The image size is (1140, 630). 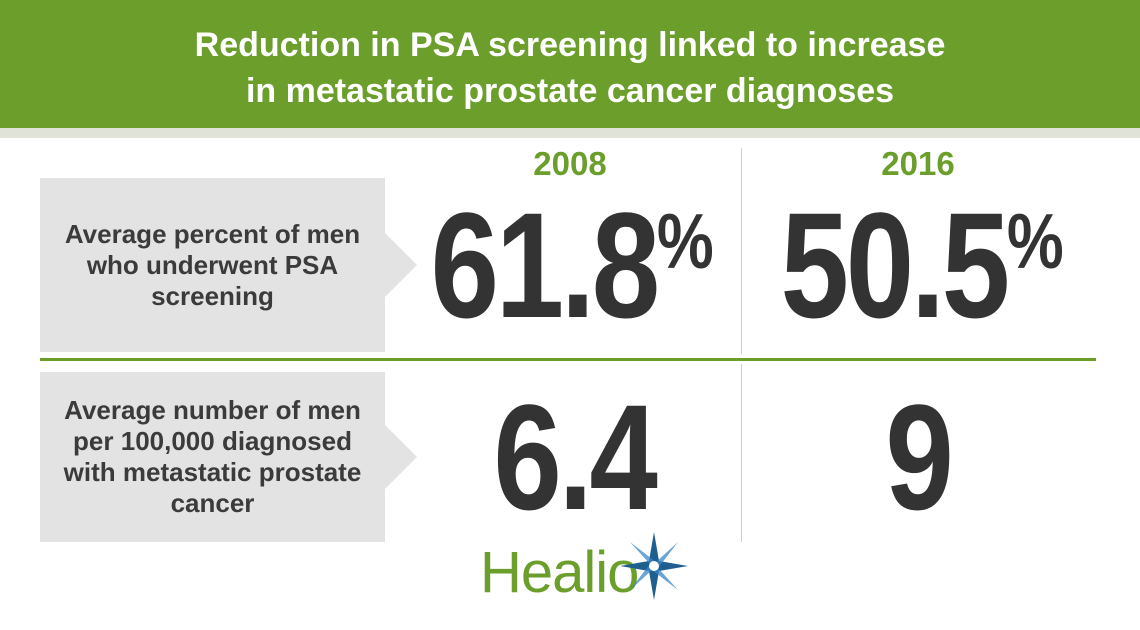 What do you see at coordinates (570, 133) in the screenshot?
I see `header-shadow` at bounding box center [570, 133].